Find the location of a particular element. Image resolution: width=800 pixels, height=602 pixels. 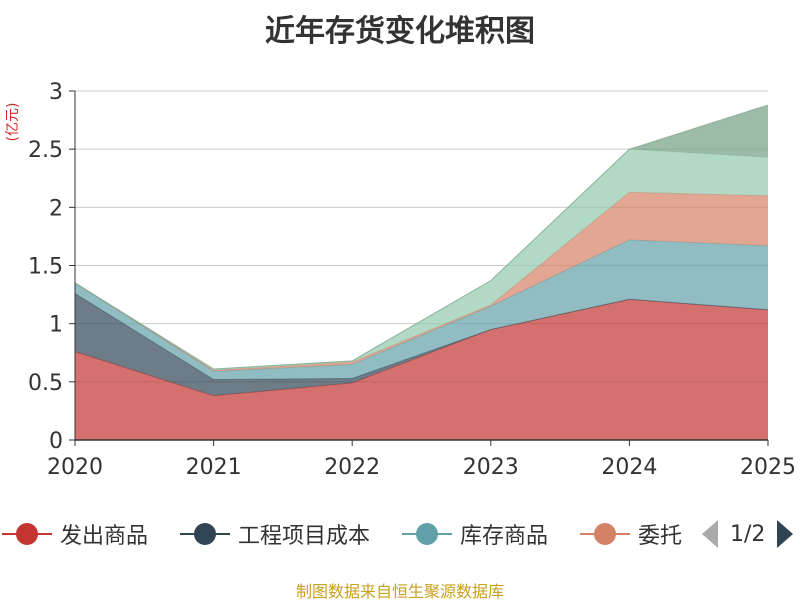

legend-pager: 1/2 is located at coordinates (748, 534).